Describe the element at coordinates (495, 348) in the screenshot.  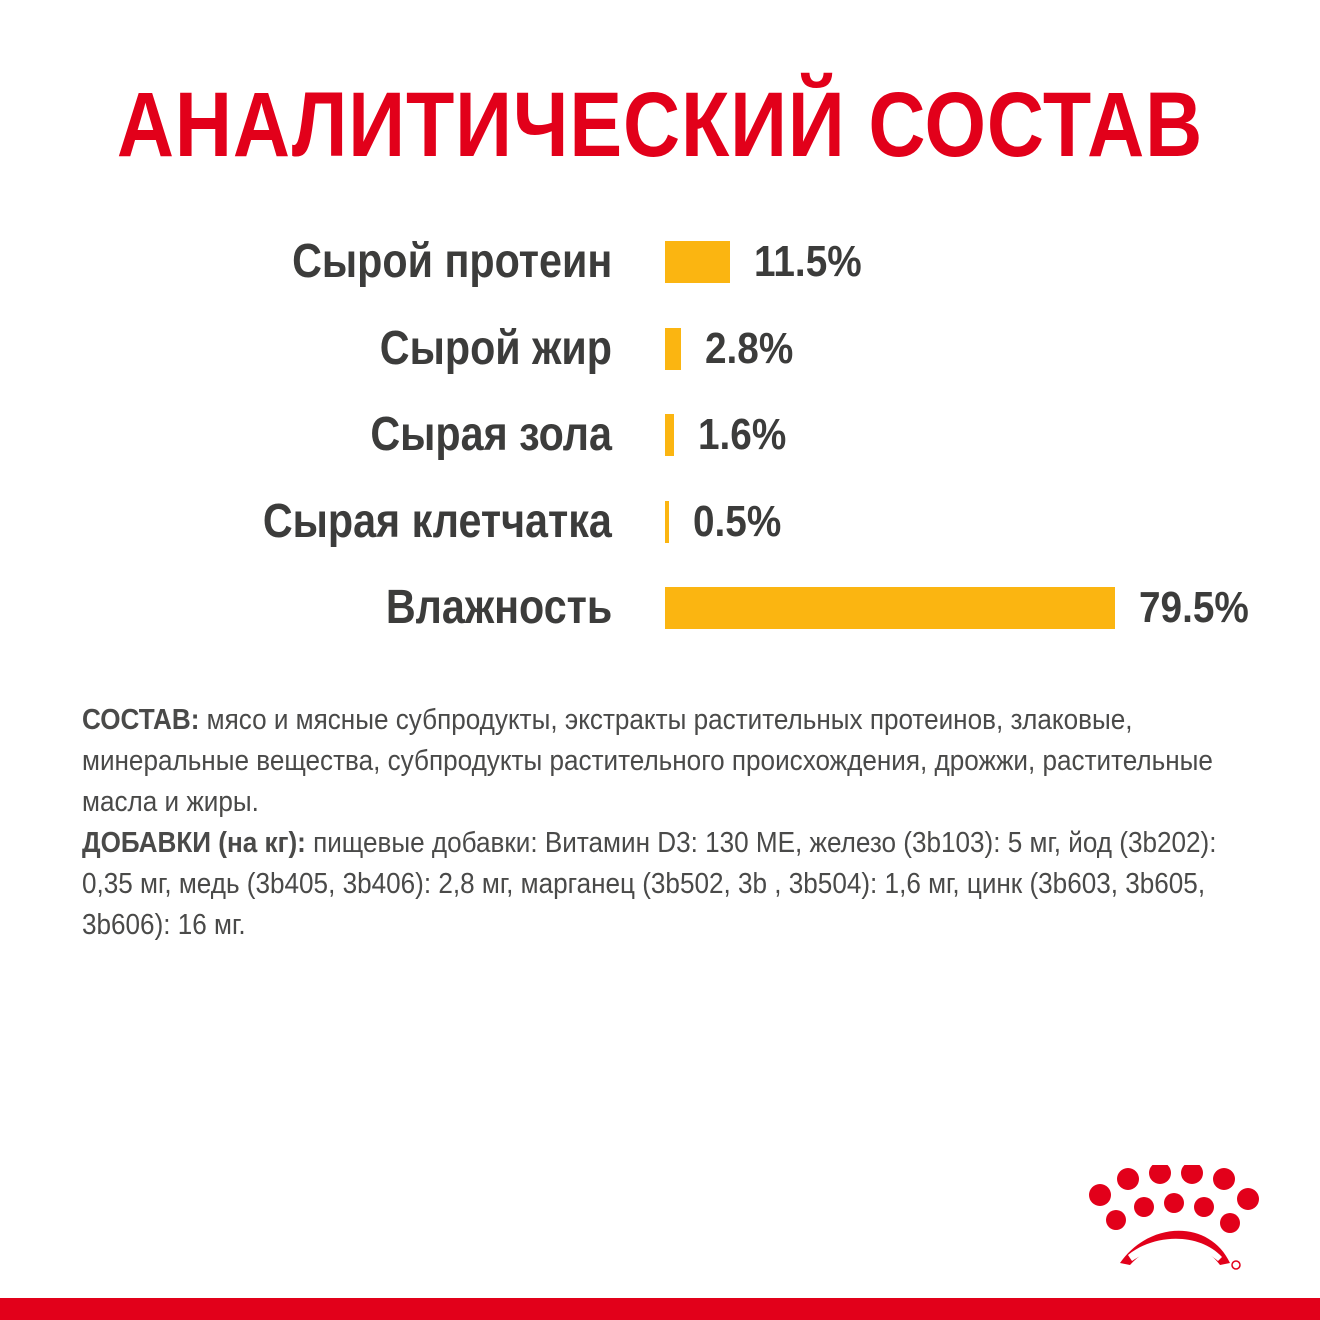
I see `category-label: Сырой жир` at that location.